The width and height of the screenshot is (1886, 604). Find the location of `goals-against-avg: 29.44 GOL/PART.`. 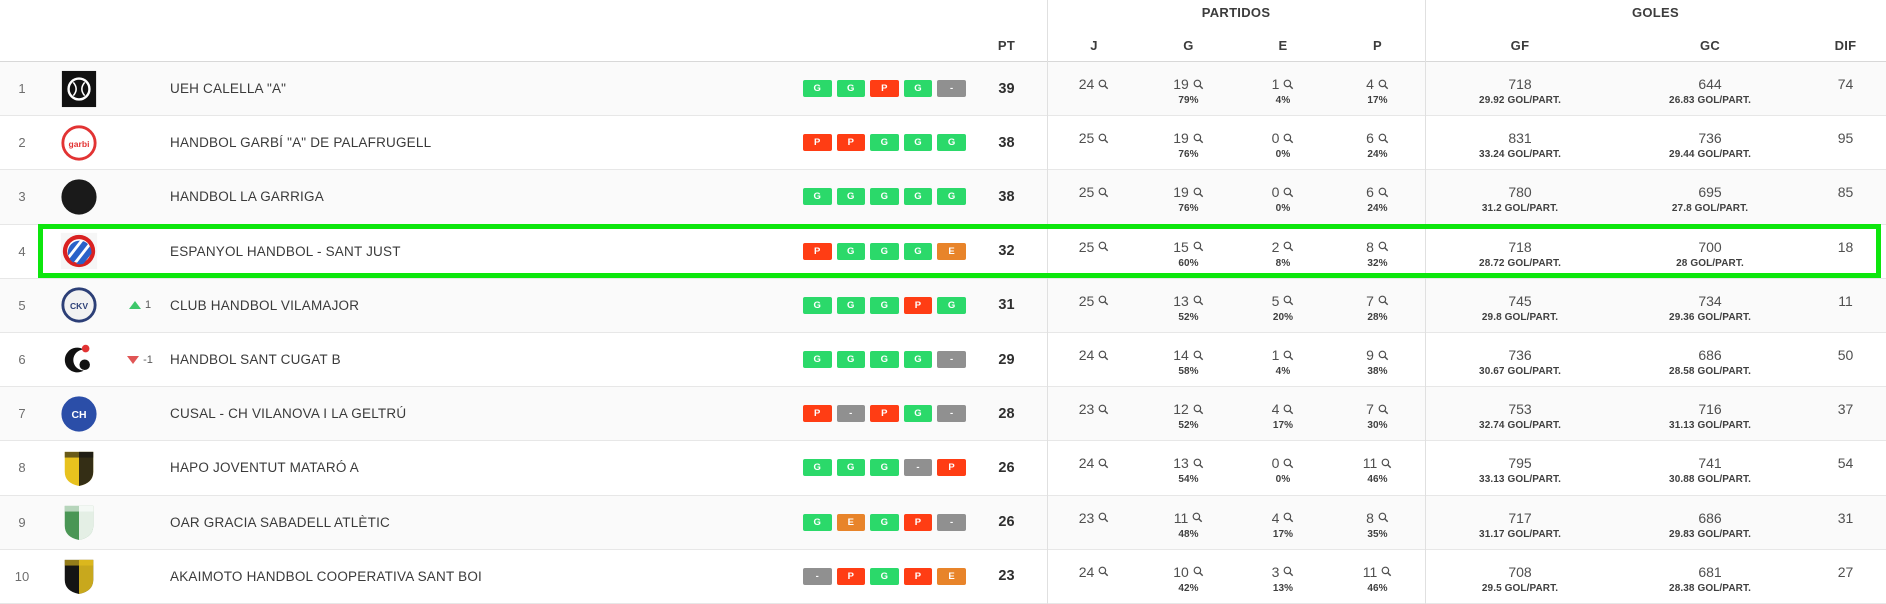

goals-against-avg: 29.44 GOL/PART. is located at coordinates (1710, 155).